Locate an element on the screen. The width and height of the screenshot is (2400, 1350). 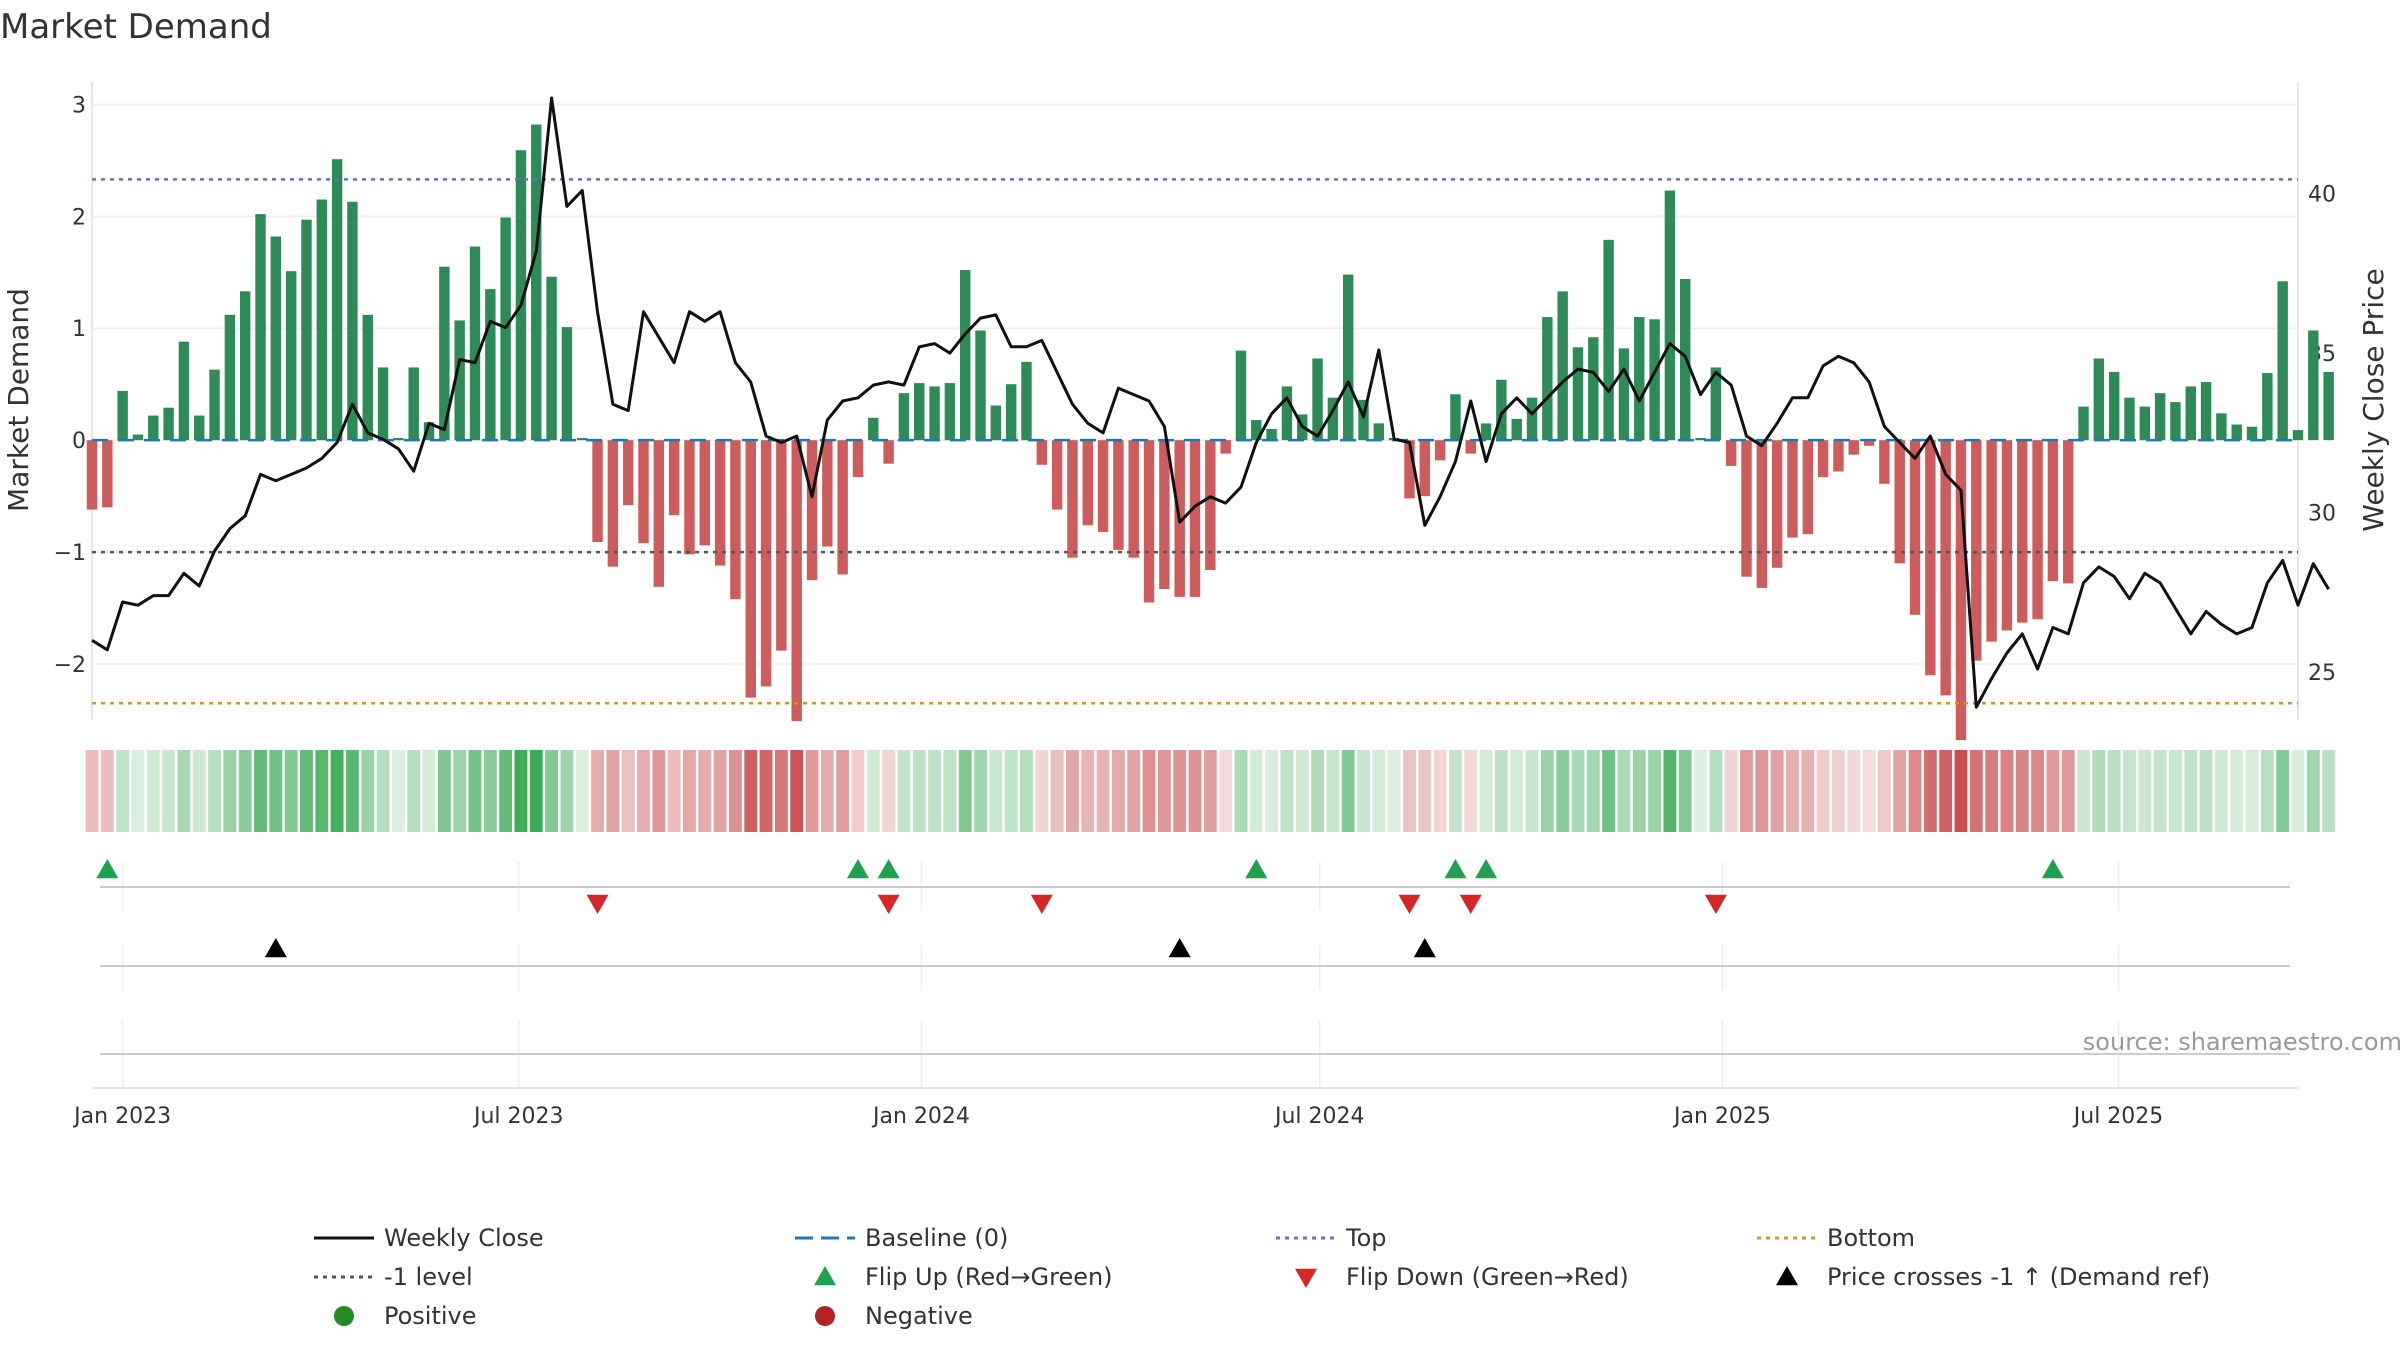
chart-title: Market Demand is located at coordinates (136, 27).